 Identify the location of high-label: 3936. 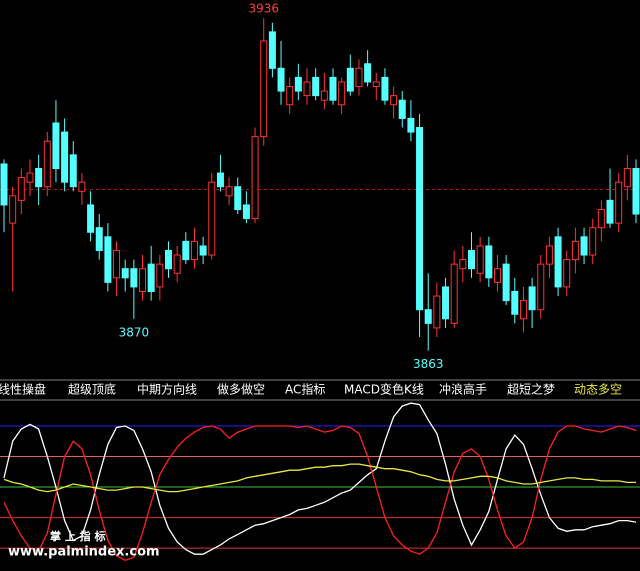
(263, 9).